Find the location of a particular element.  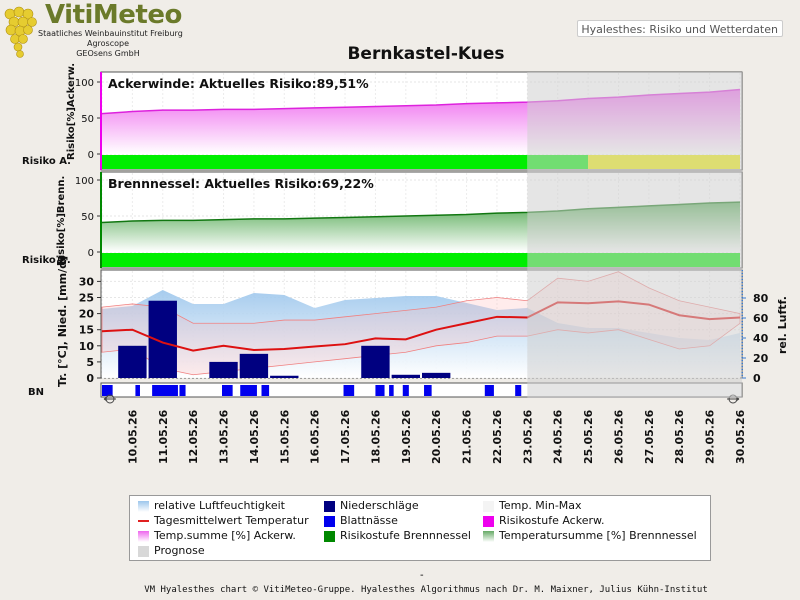

logo-line-agroscope: Agroscope is located at coordinates (108, 43).